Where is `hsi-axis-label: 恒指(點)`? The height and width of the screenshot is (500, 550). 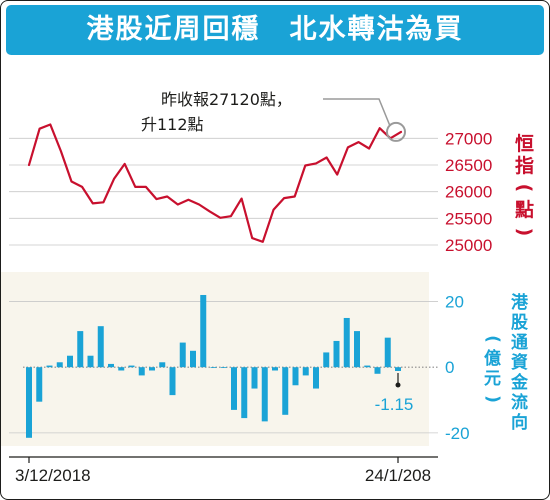
hsi-axis-label: 恒指(點) is located at coordinates (524, 185).